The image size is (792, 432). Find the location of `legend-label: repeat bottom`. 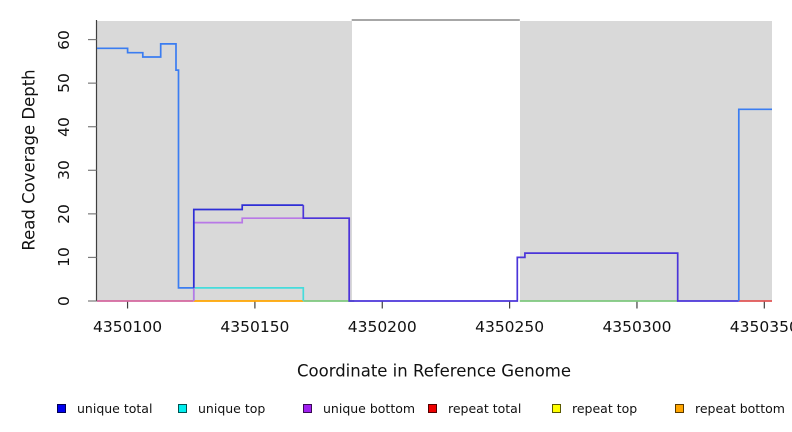

legend-label: repeat bottom is located at coordinates (740, 408).